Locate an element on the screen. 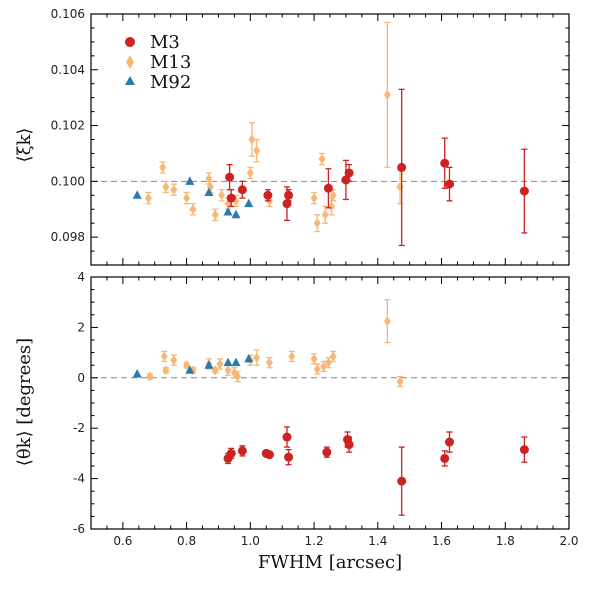  bottom-xtick-label: 1.8 is located at coordinates (505, 541).